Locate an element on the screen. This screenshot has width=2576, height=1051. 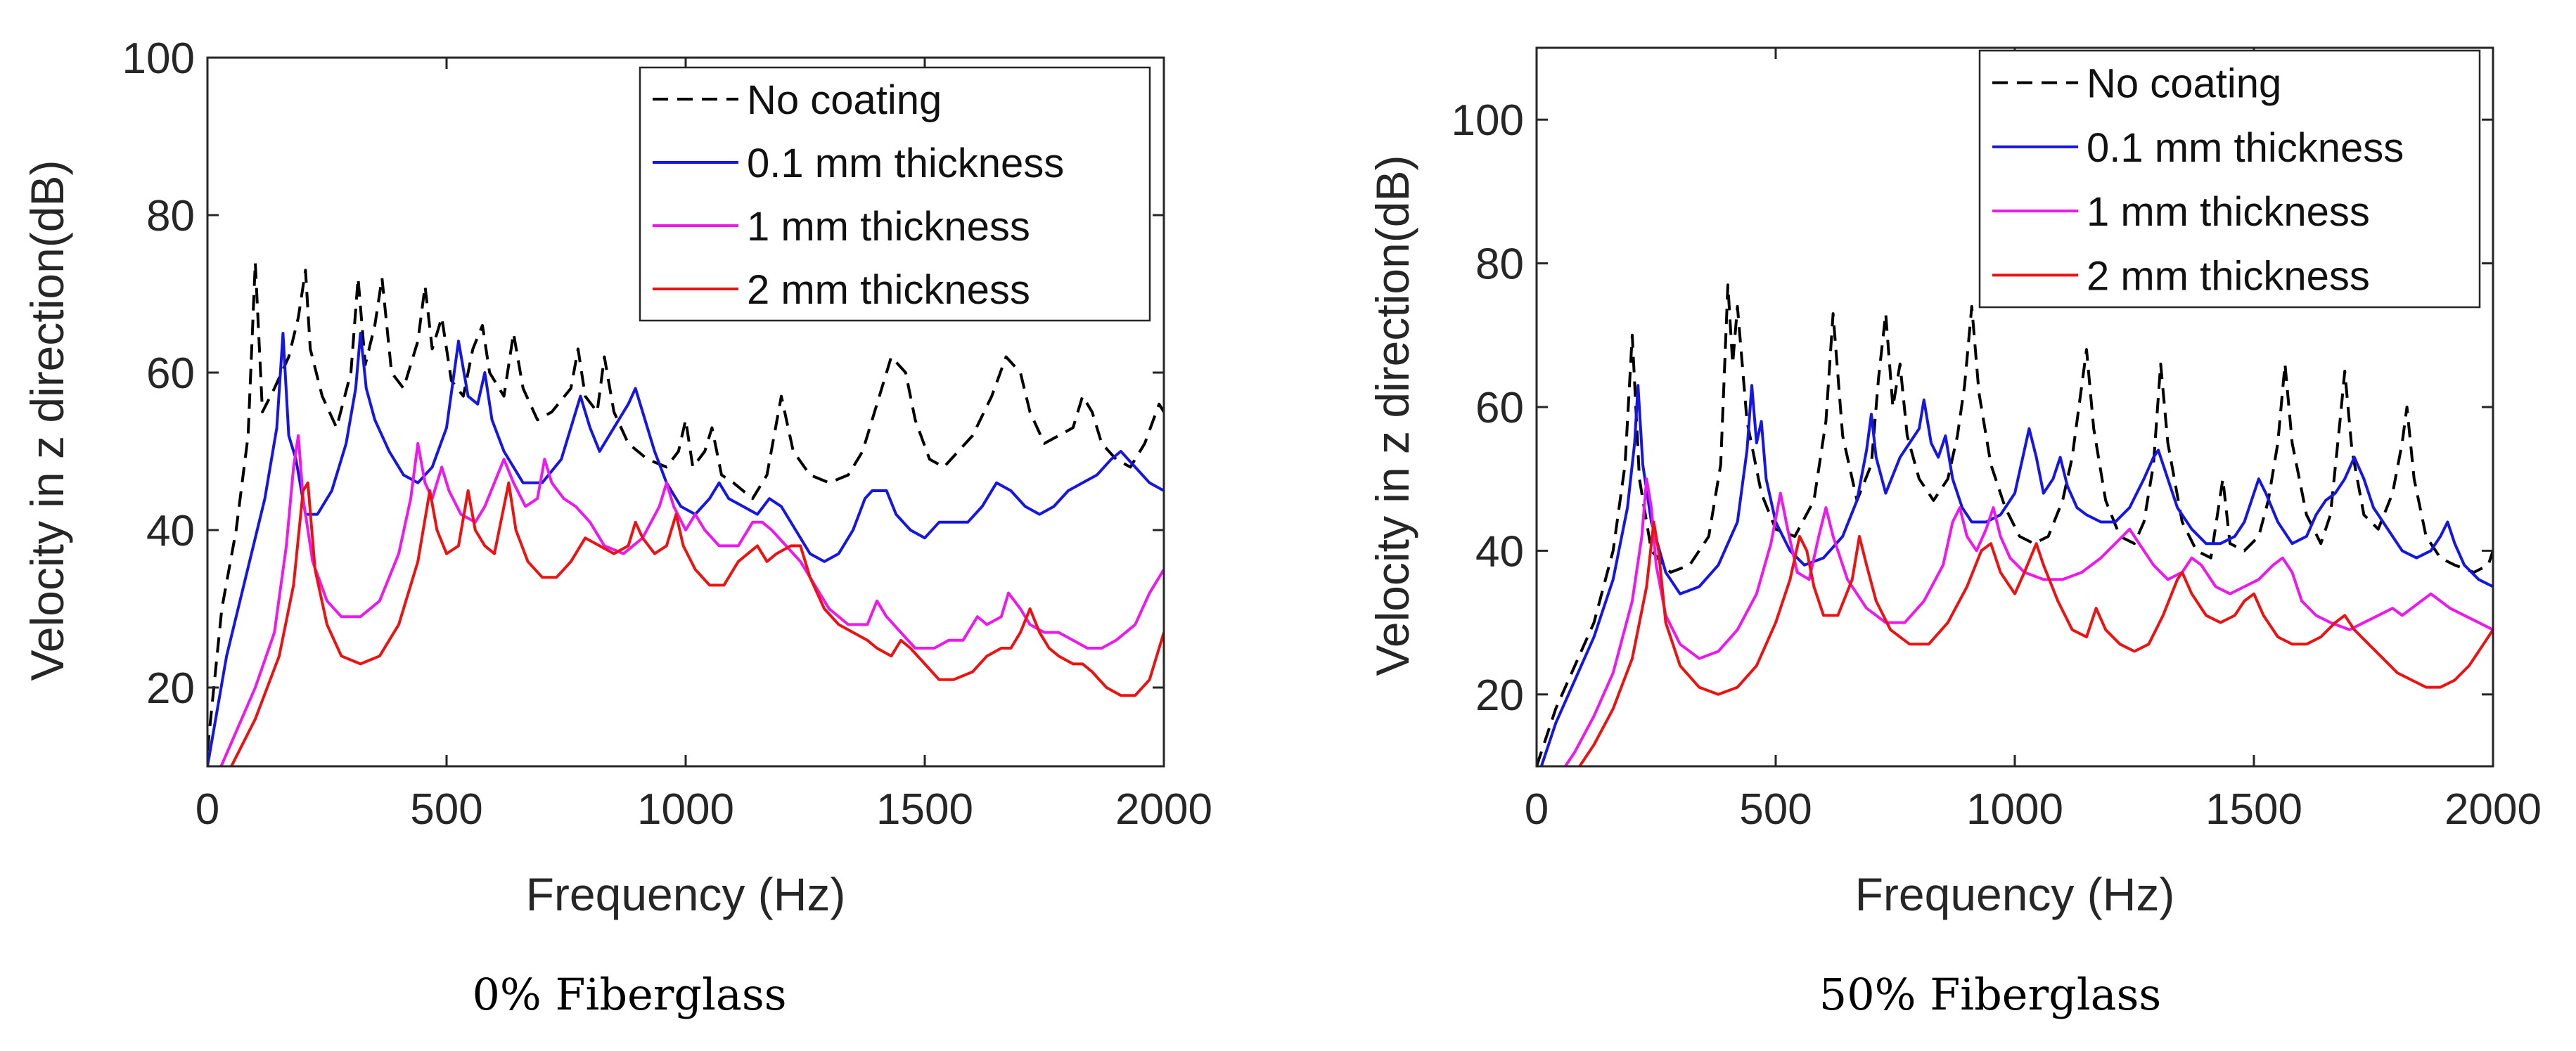
panel-caption-right: 50% Fiberglass is located at coordinates (1991, 994).